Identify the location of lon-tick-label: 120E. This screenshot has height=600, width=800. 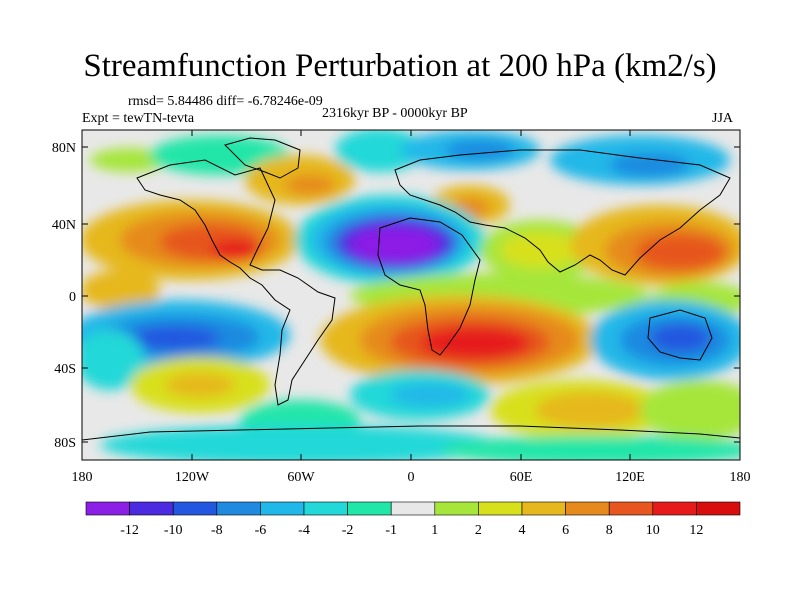
(630, 477).